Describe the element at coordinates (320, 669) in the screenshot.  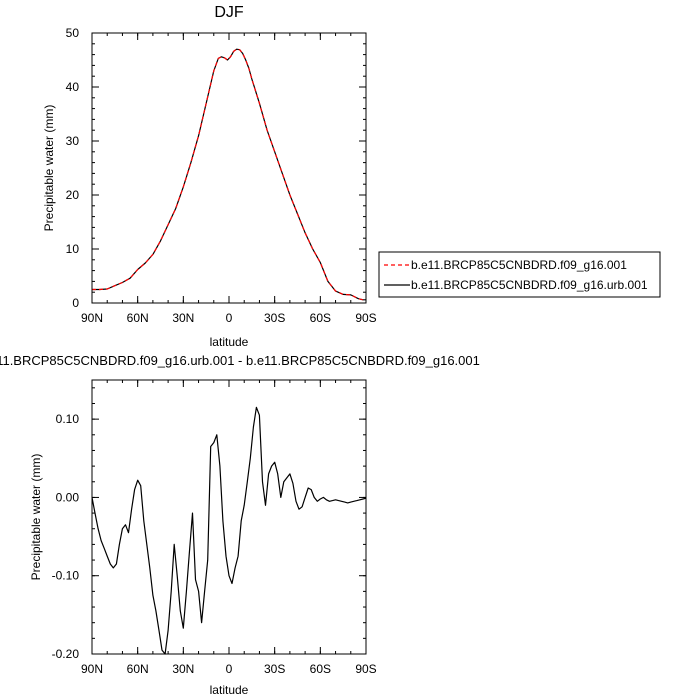
I see `bottom-x-tick-label: 60S` at that location.